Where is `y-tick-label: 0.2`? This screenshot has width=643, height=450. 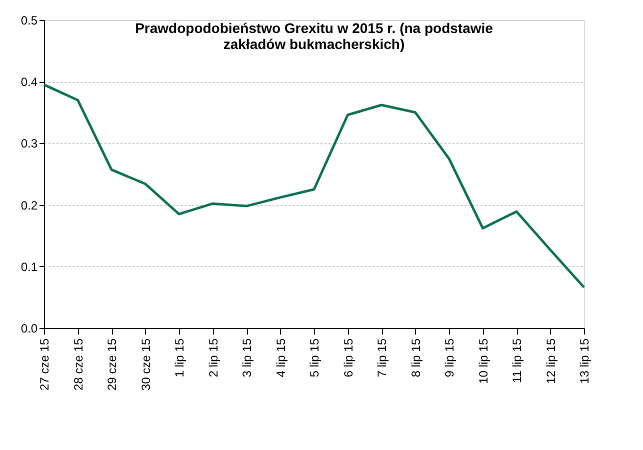 y-tick-label: 0.2 is located at coordinates (29, 205).